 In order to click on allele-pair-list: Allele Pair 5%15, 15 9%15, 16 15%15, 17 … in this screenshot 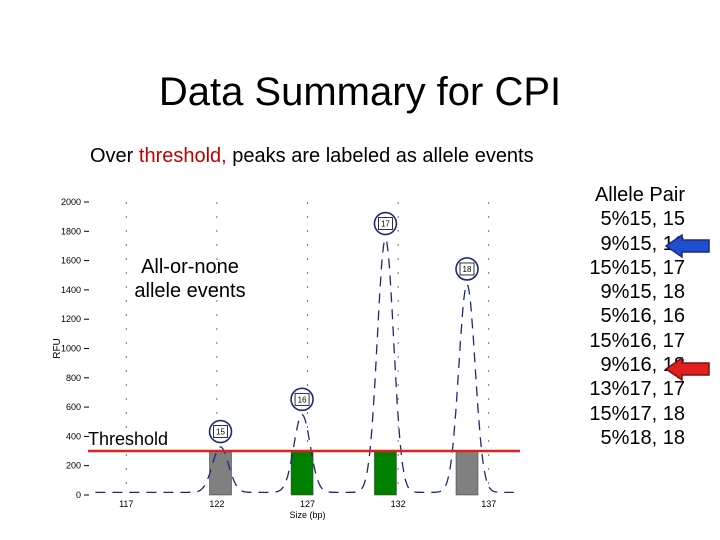, I will do `click(620, 316)`.